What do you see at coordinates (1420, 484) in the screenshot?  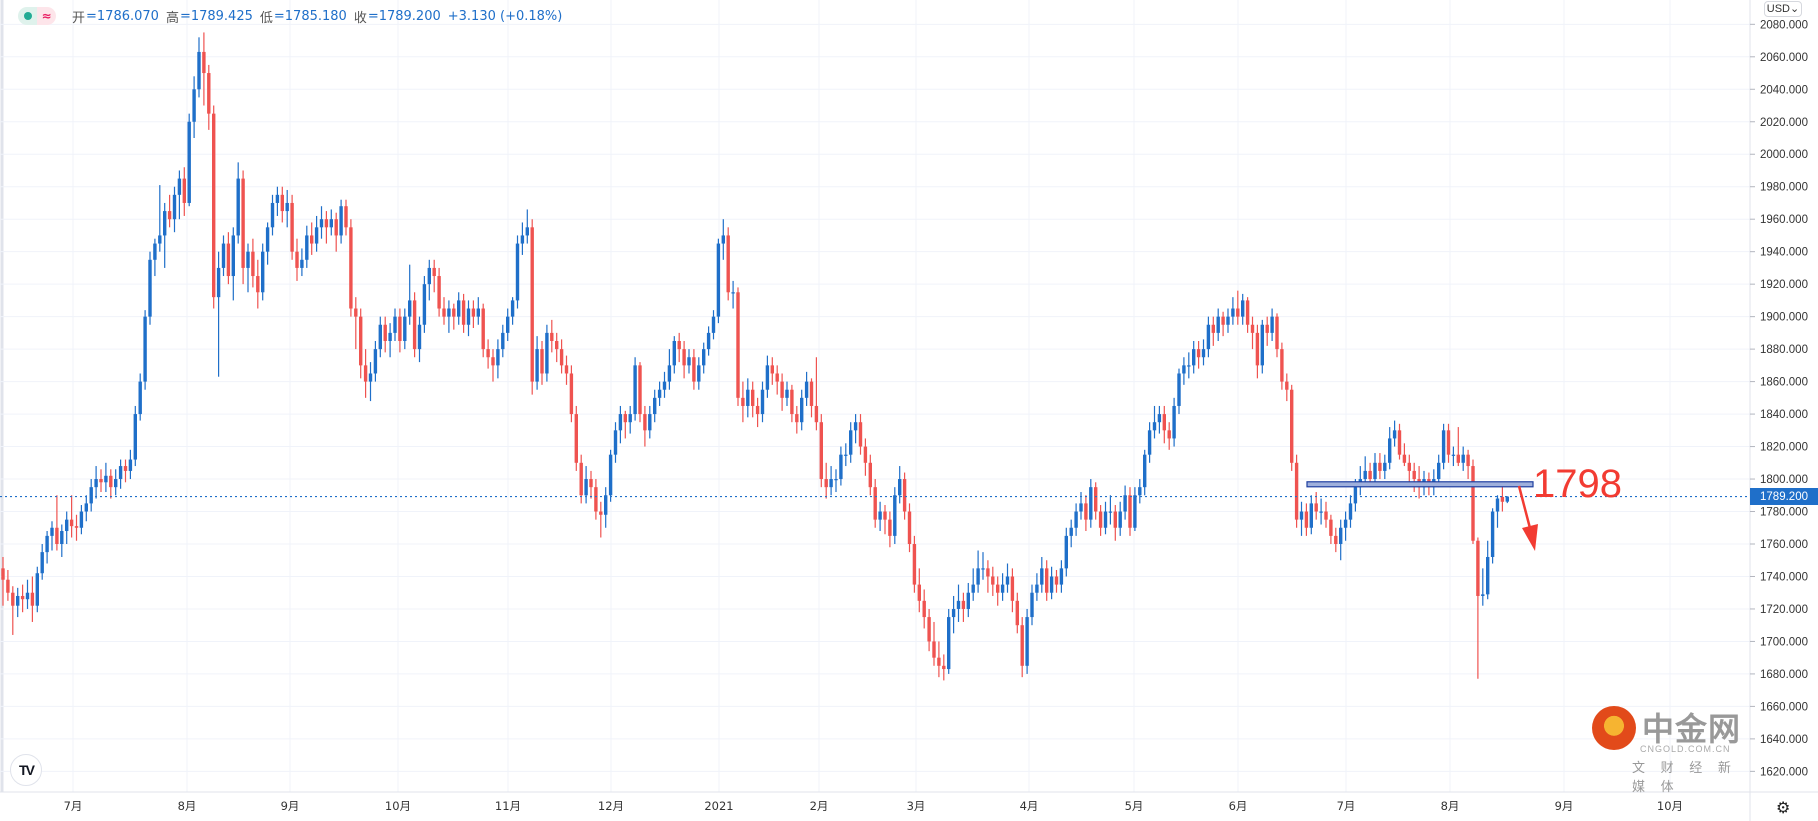 I see `resistance-level-box` at bounding box center [1420, 484].